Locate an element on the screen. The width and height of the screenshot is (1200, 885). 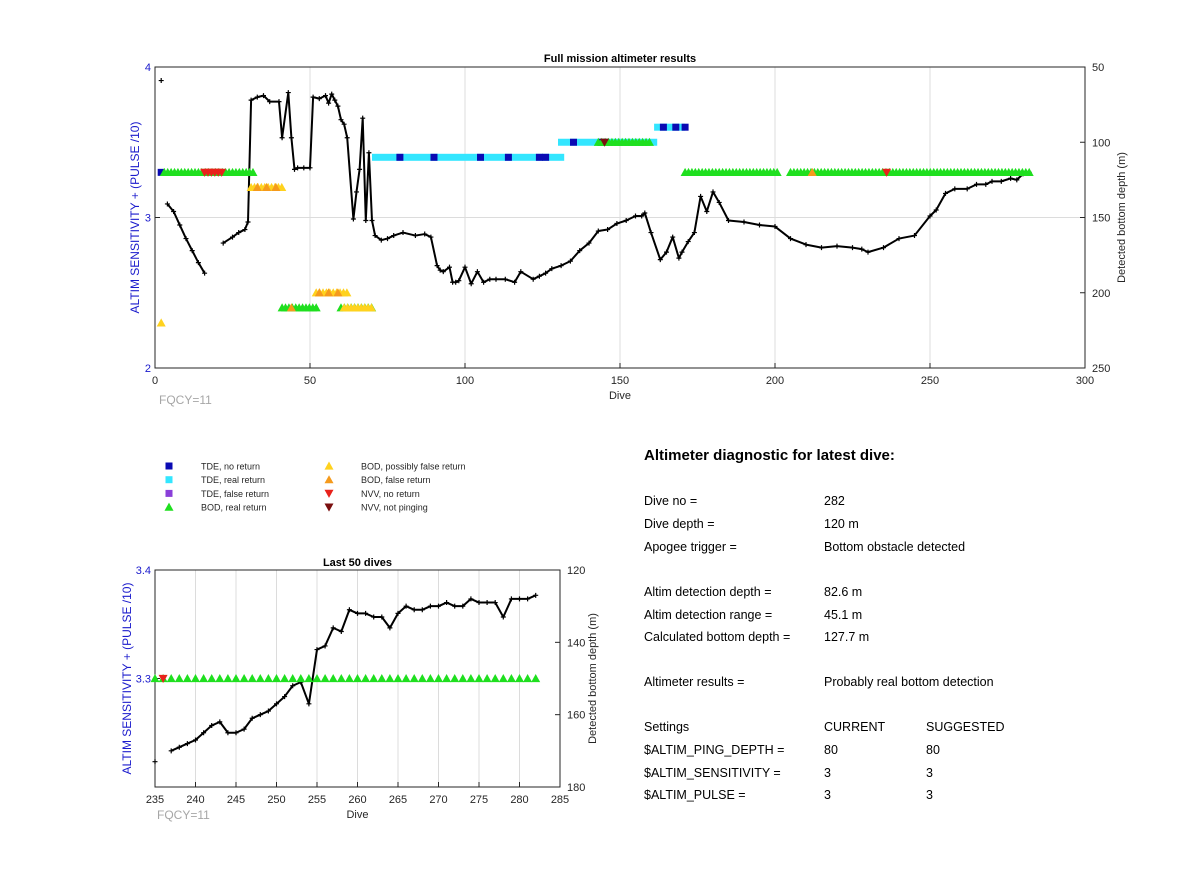
y-right-tick-label: 200 is located at coordinates (1101, 294).